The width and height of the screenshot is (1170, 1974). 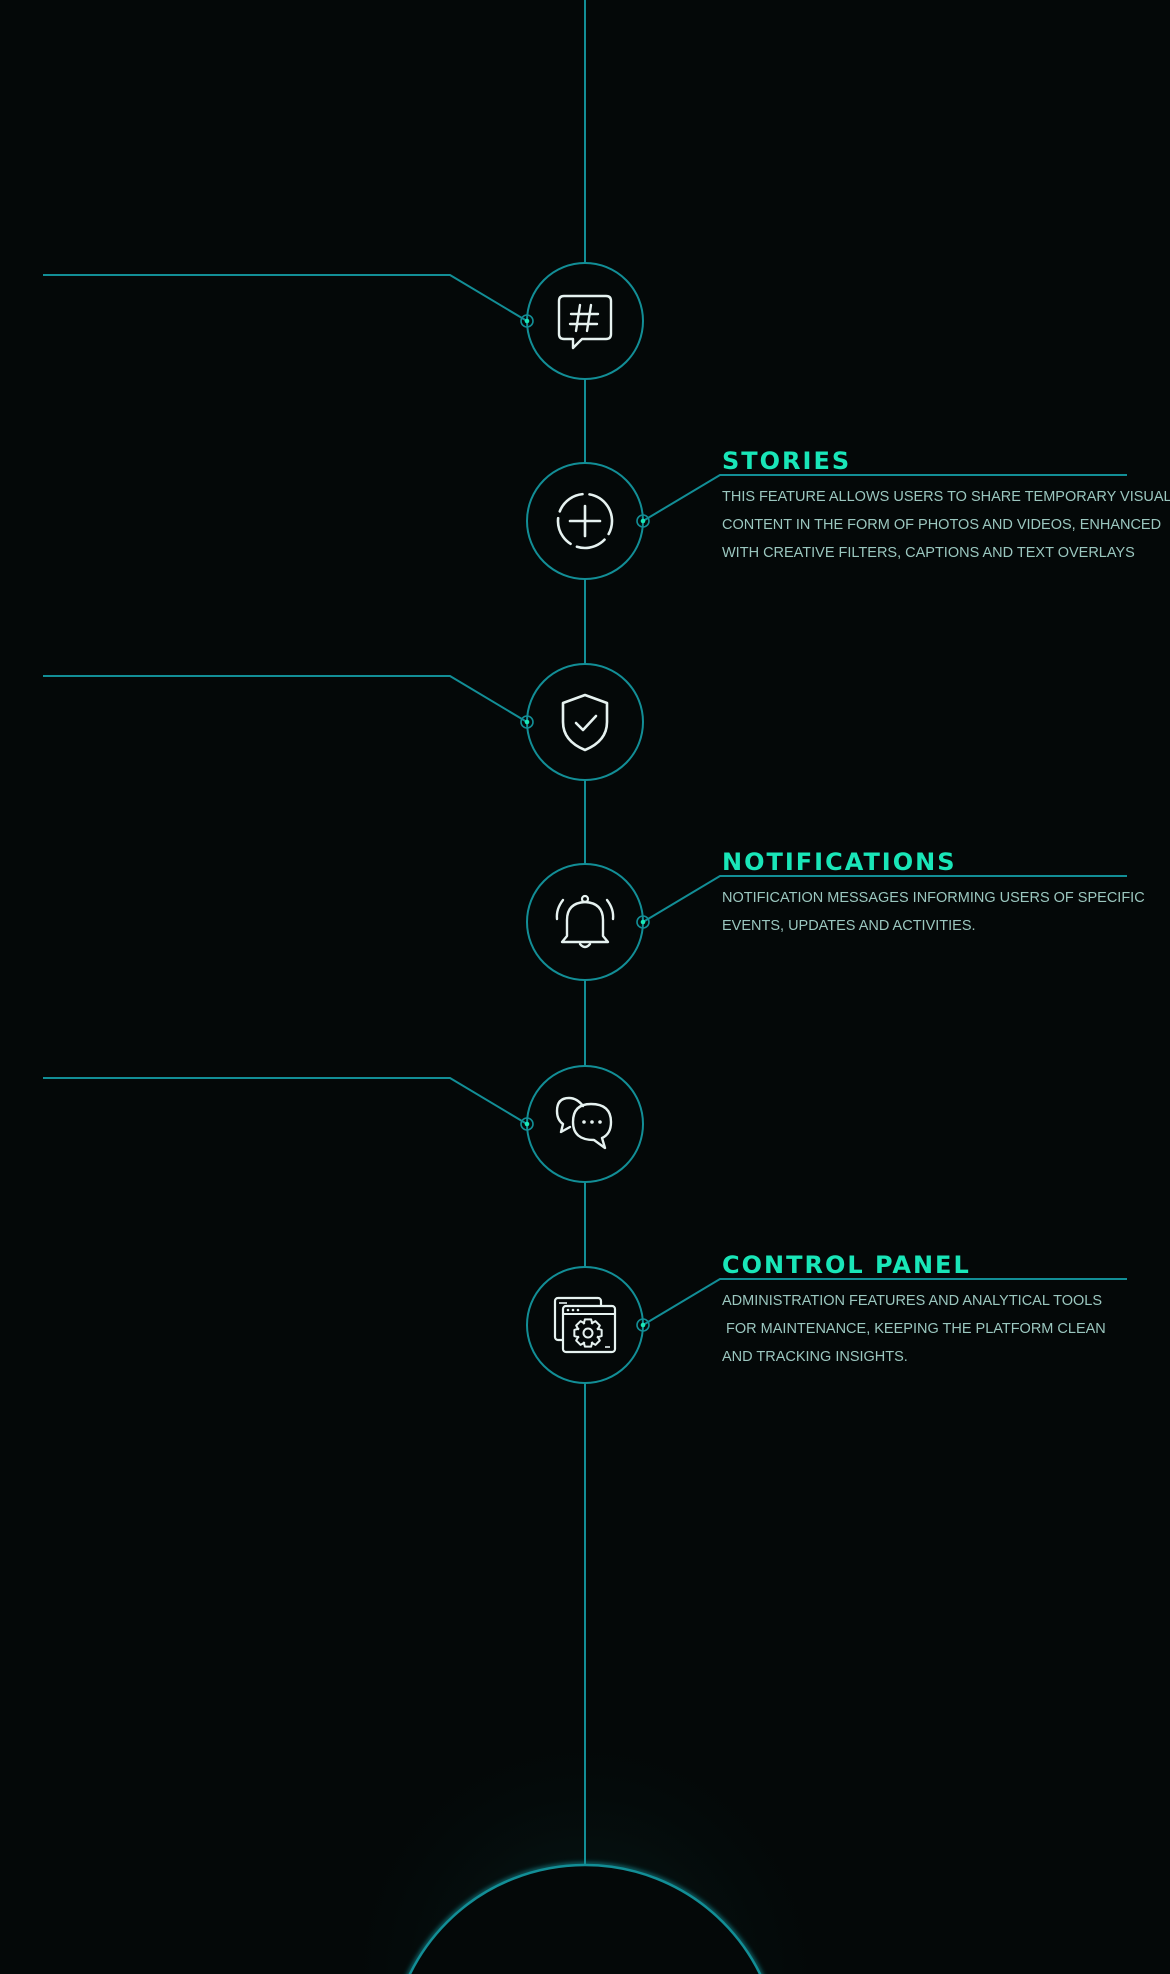 I want to click on feature-node-security-privacy, so click(x=585, y=722).